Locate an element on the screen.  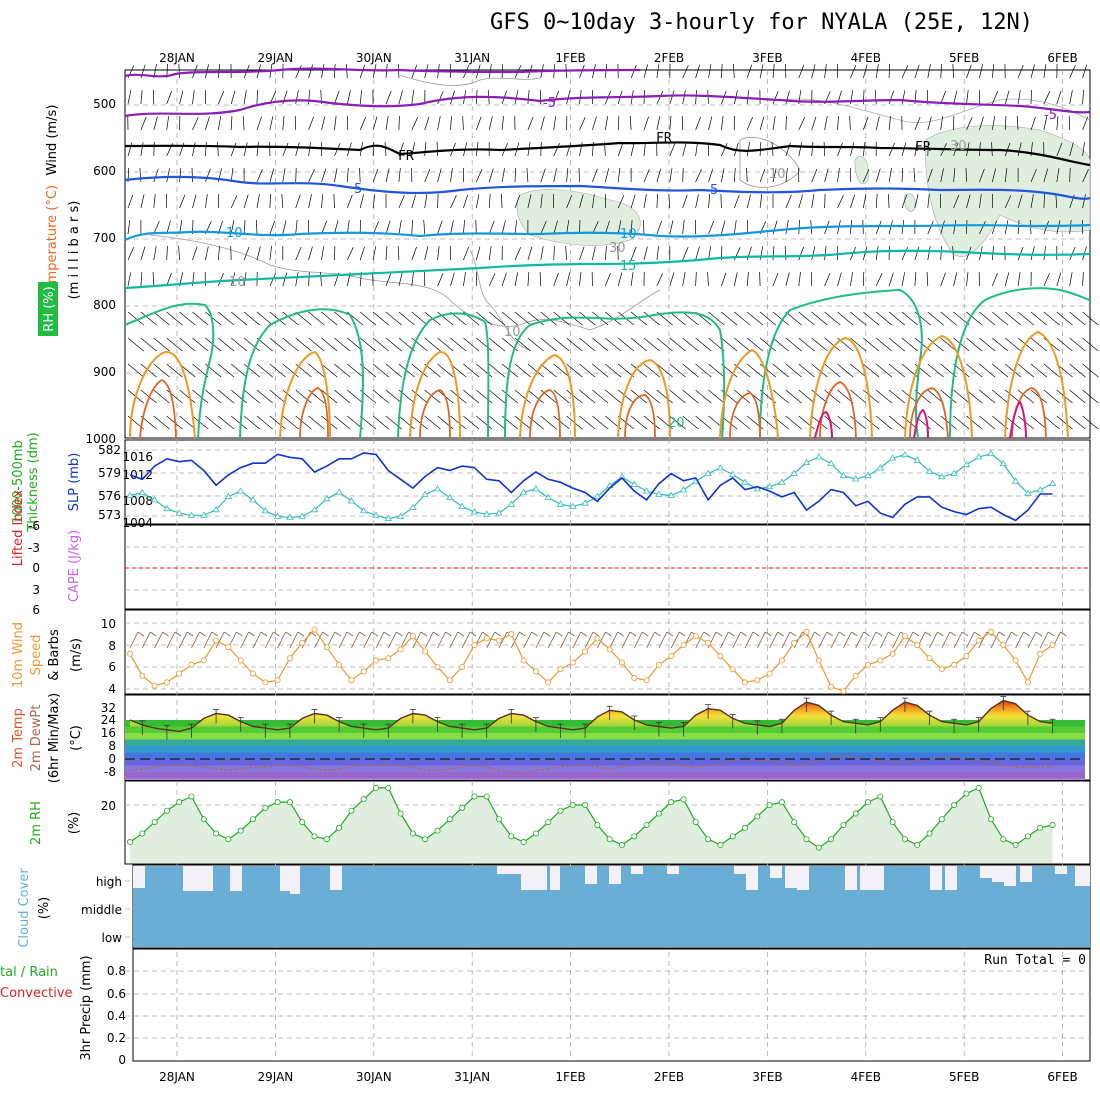
y-tick: 0.8 is located at coordinates (116, 971).